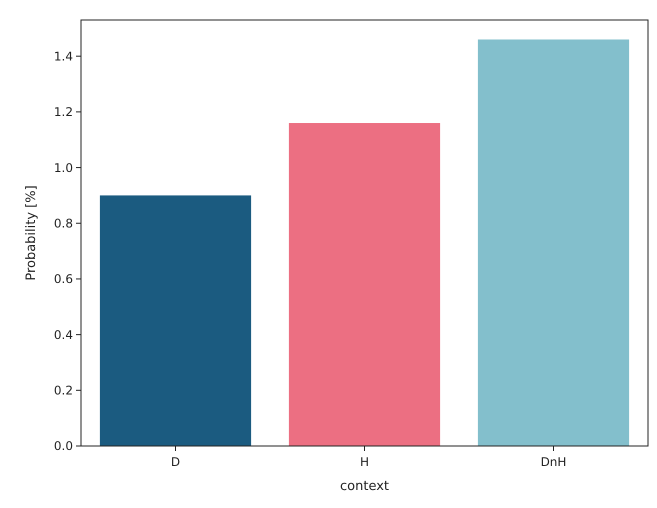 This screenshot has width=657, height=508. What do you see at coordinates (31, 233) in the screenshot?
I see `y-axis-title: Probability [%]` at bounding box center [31, 233].